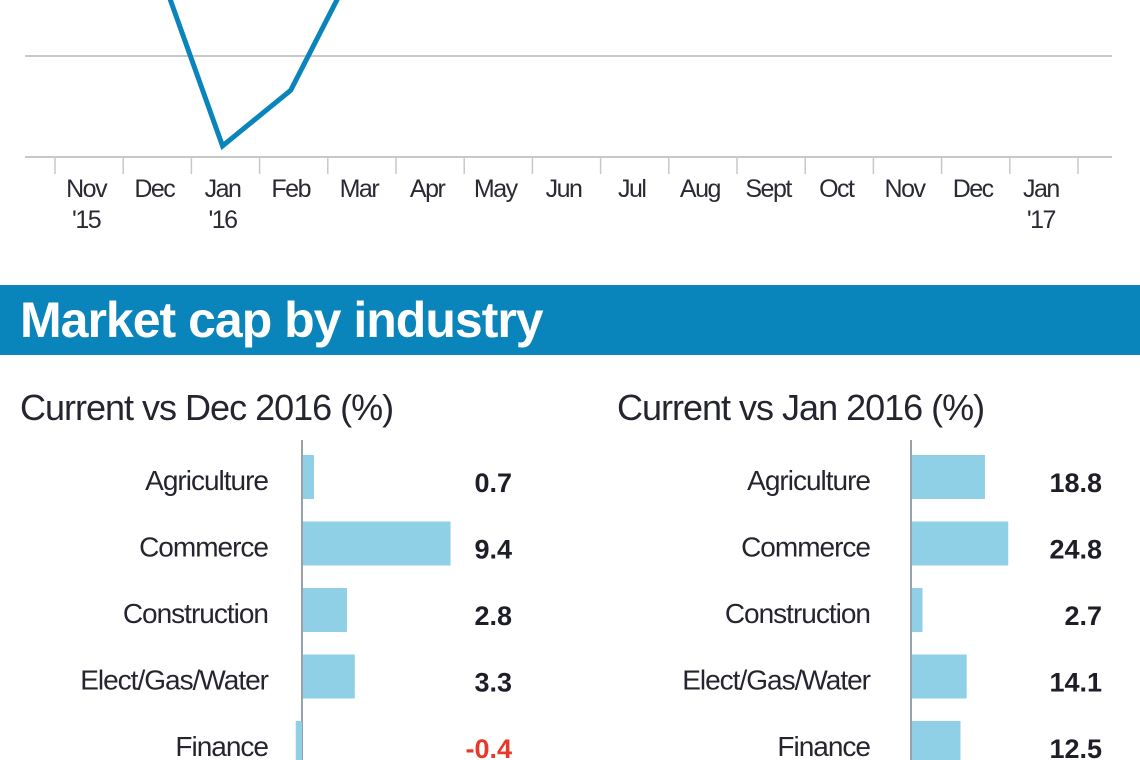 Image resolution: width=1140 pixels, height=760 pixels. What do you see at coordinates (493, 683) in the screenshot?
I see `value-label: 3.3` at bounding box center [493, 683].